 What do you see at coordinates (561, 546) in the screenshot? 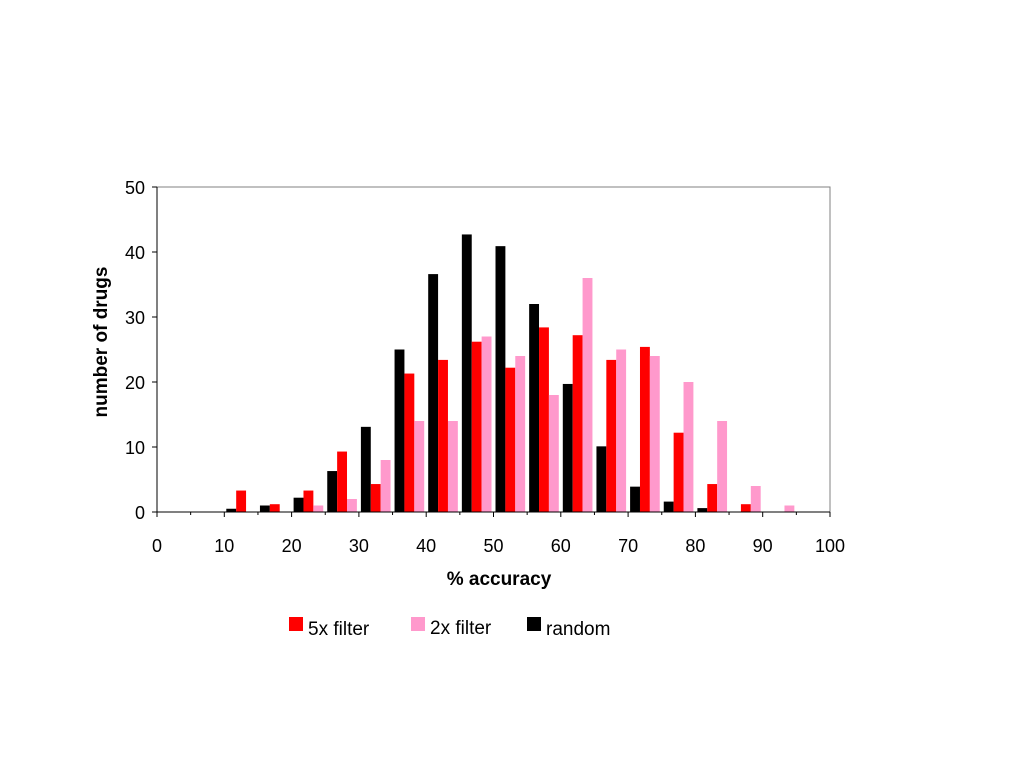
I see `x-tick-label: 60` at bounding box center [561, 546].